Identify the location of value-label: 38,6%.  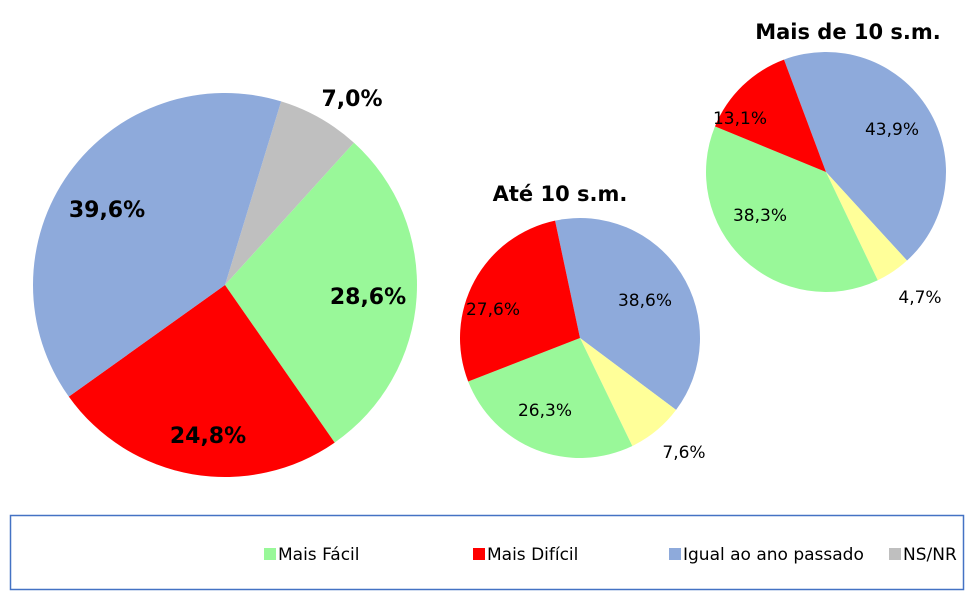
(645, 301).